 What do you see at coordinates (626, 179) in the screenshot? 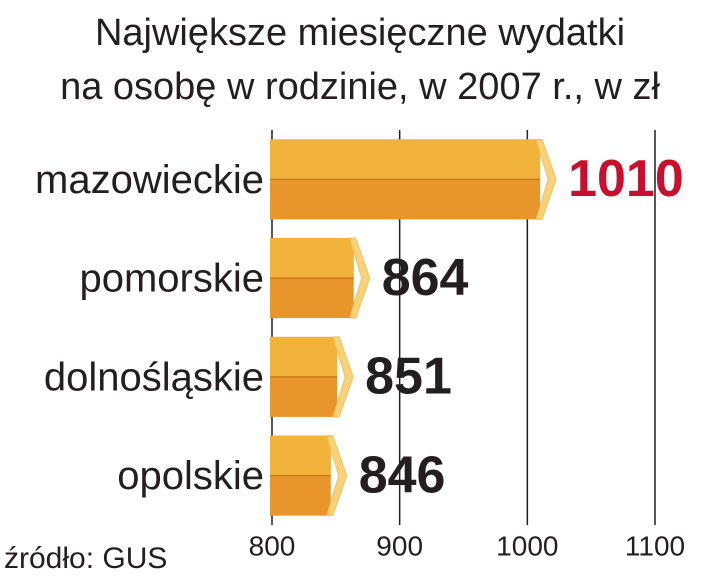
I see `value-label: 1010` at bounding box center [626, 179].